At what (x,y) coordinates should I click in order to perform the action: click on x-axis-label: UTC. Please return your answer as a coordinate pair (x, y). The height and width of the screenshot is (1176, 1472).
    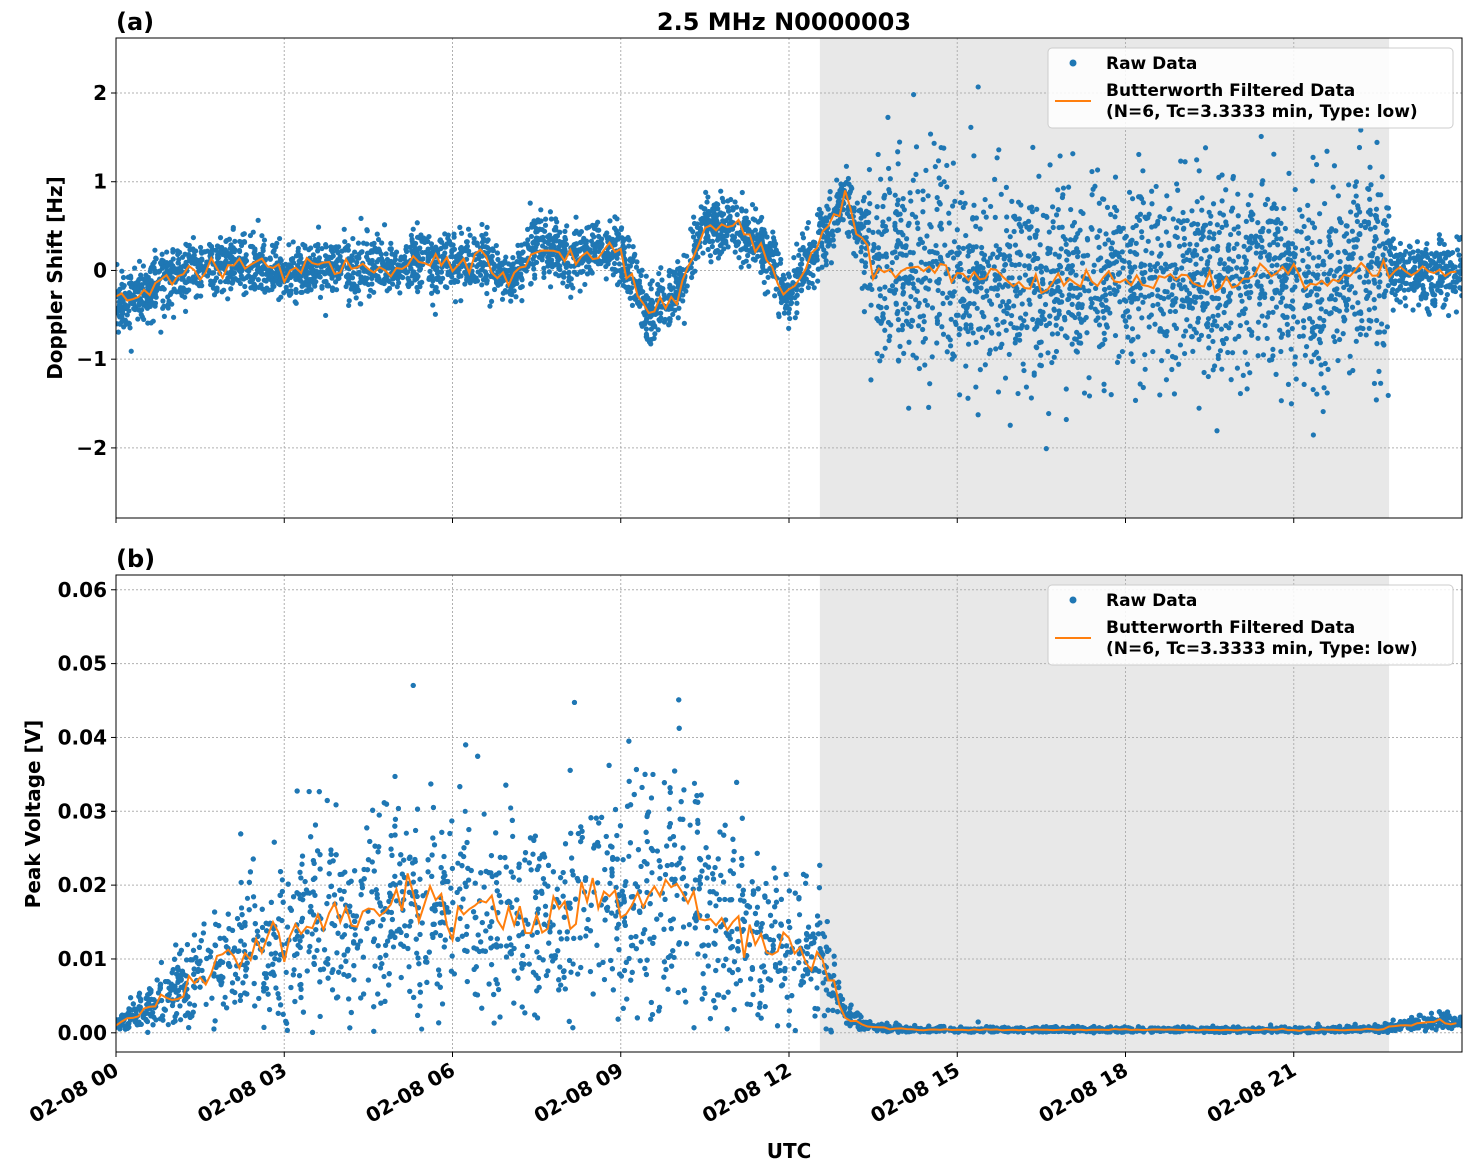
    Looking at the image, I should click on (789, 1151).